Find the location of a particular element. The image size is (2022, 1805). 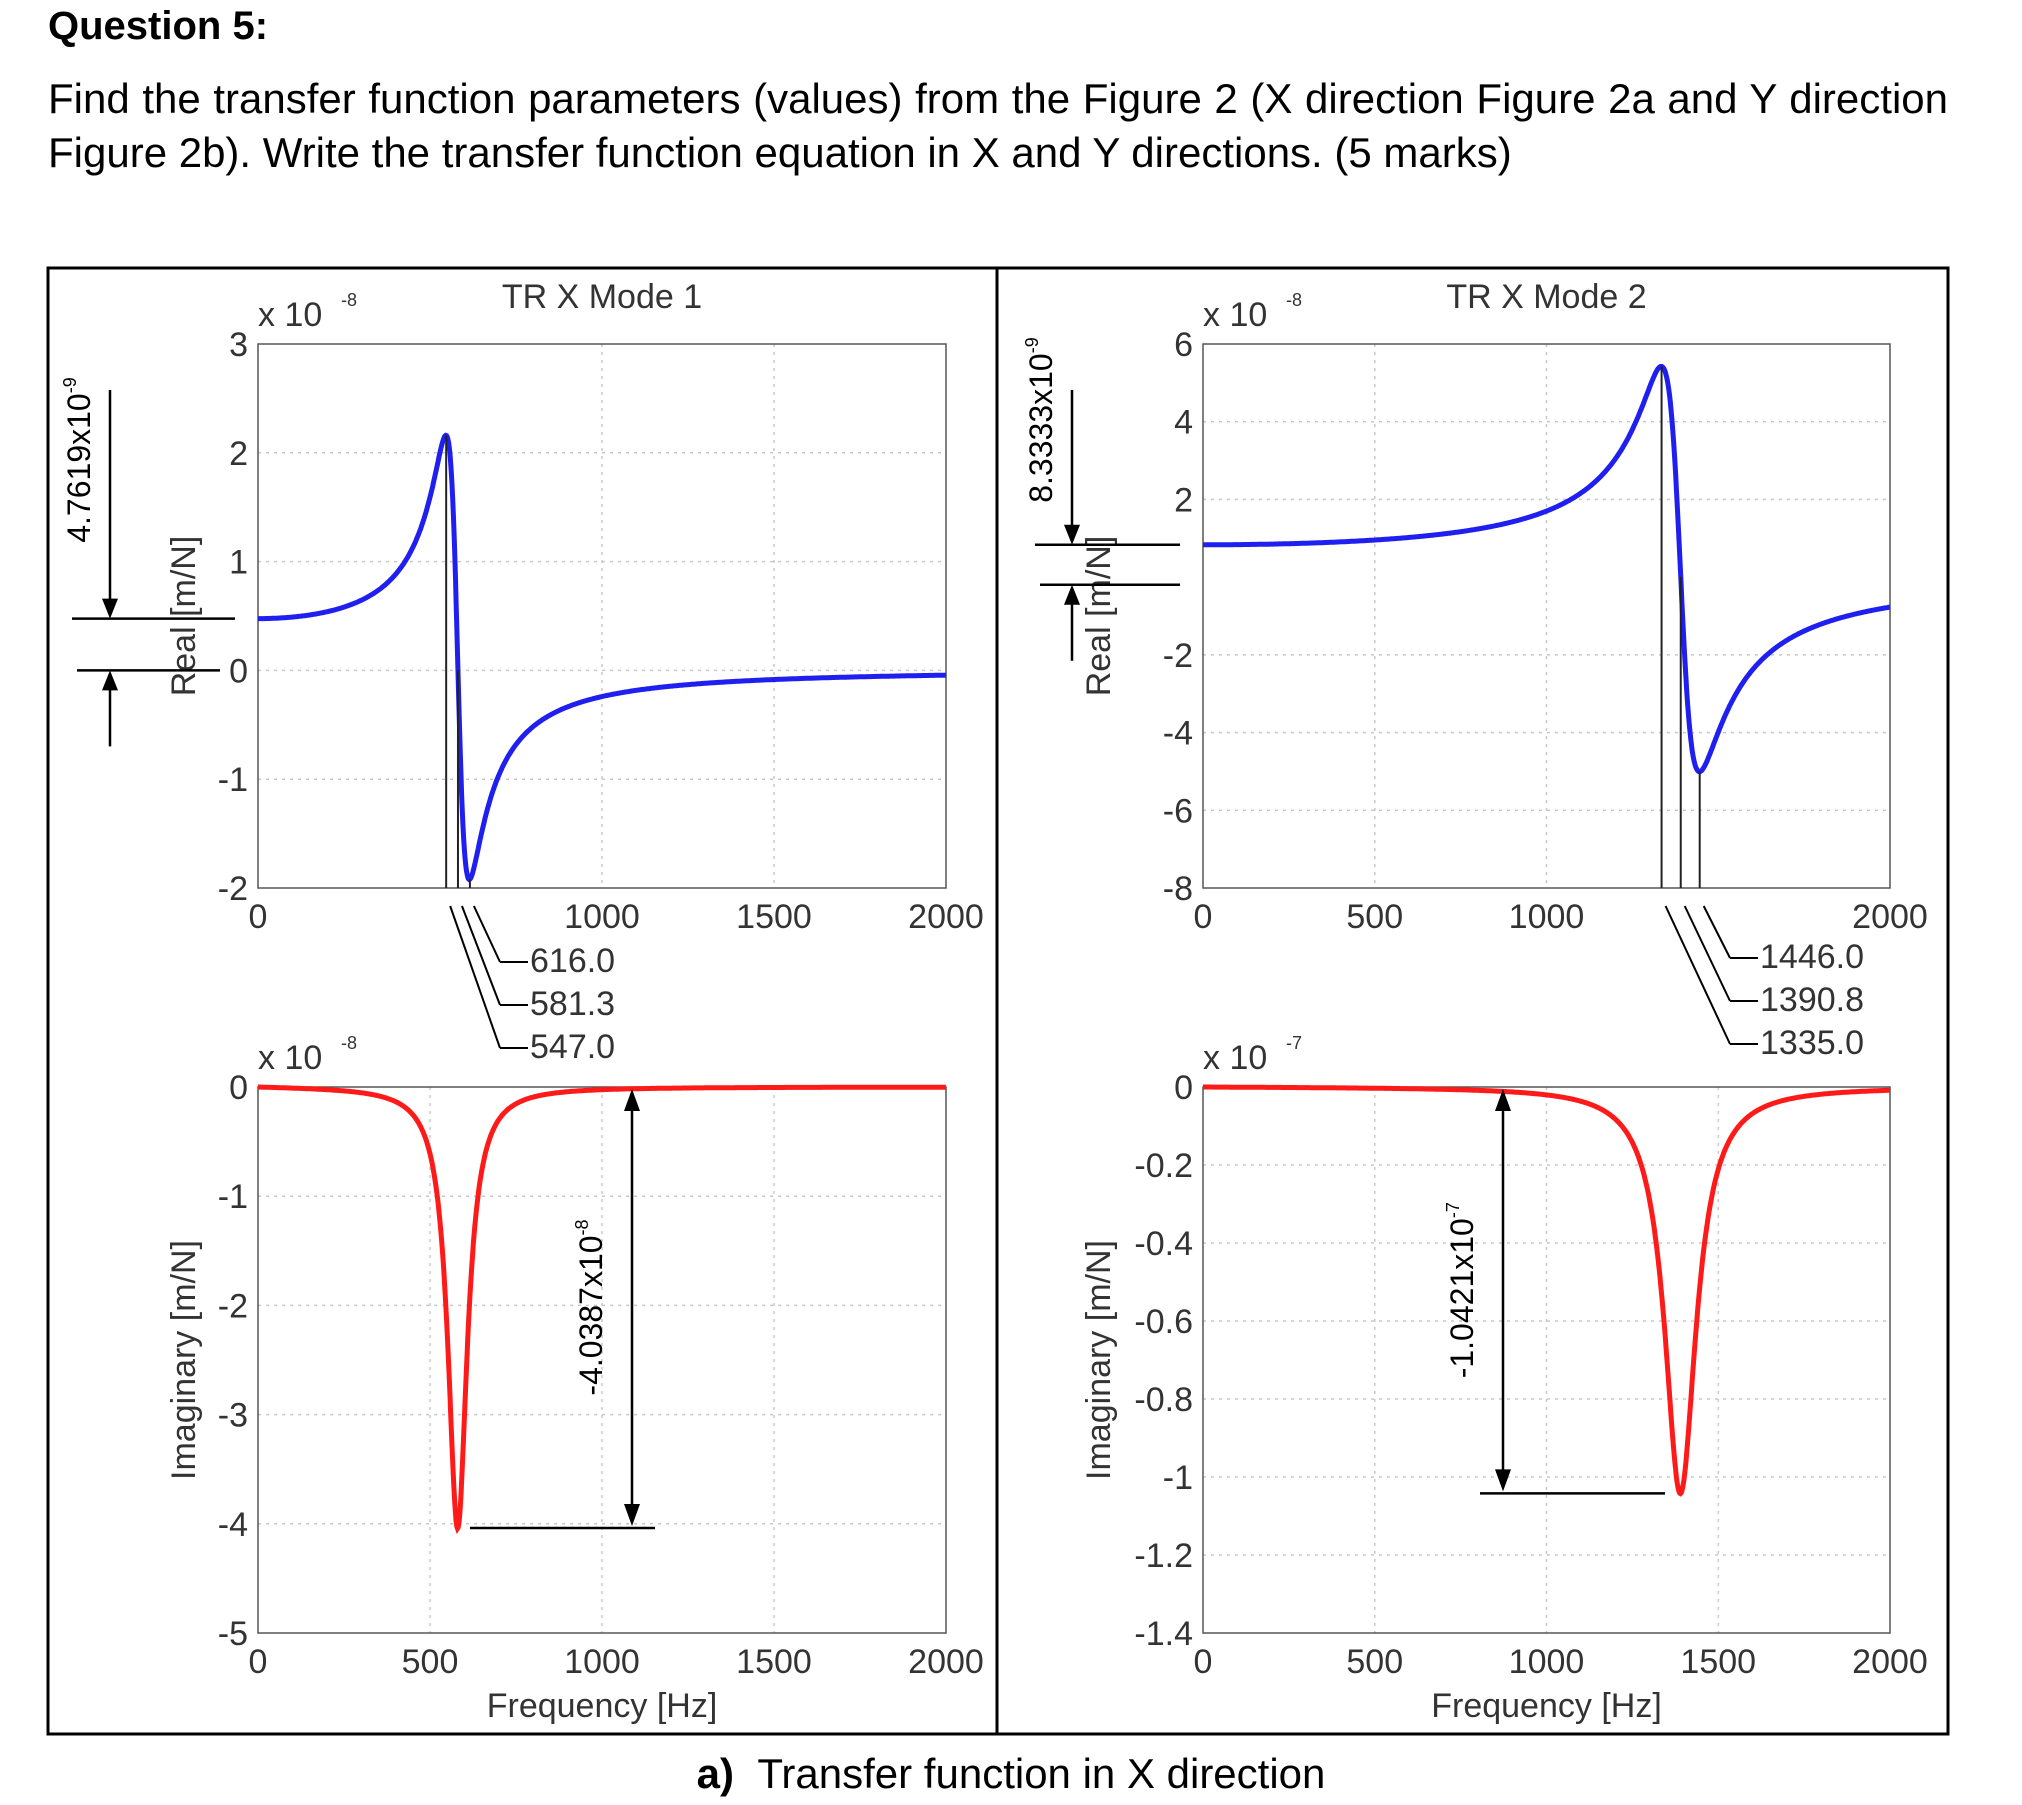

y-tick-label: -0.8 is located at coordinates (1163, 1400).